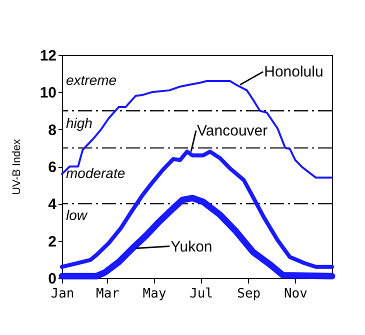 This screenshot has height=335, width=365. I want to click on series-label: Vancouver, so click(232, 131).